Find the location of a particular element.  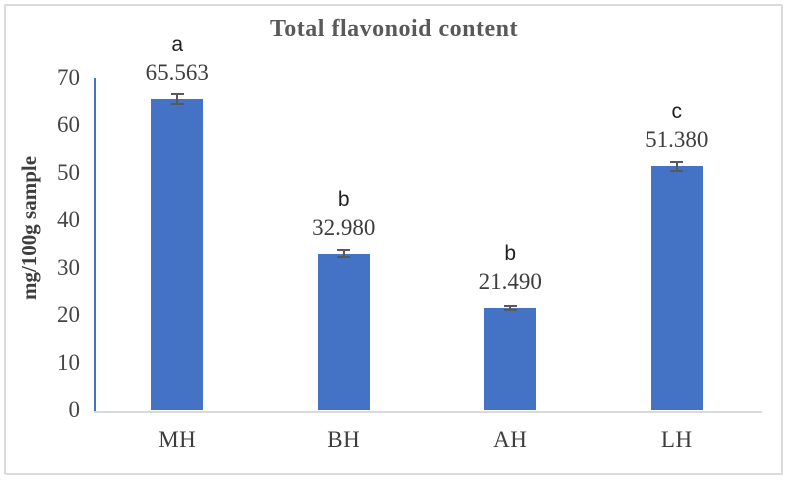

y-tick-label: 10 is located at coordinates (68, 362).